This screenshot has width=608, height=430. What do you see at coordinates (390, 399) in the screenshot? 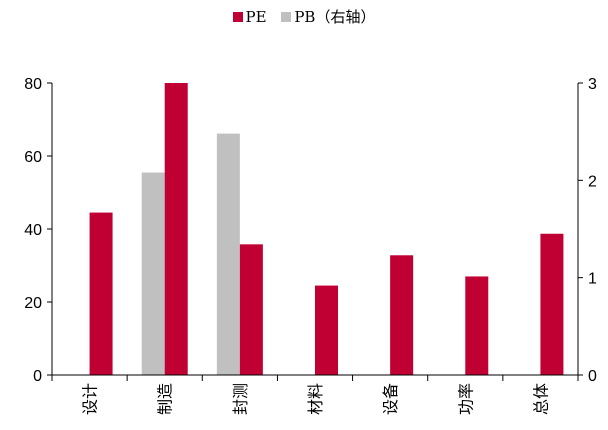
I see `category-label-4: 设备` at bounding box center [390, 399].